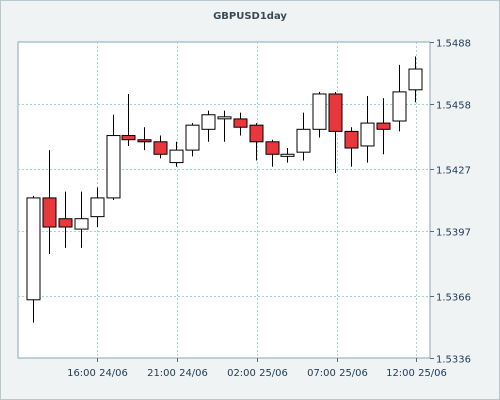 This screenshot has height=400, width=500. What do you see at coordinates (416, 373) in the screenshot?
I see `x-tick-label: 12:00 25/06` at bounding box center [416, 373].